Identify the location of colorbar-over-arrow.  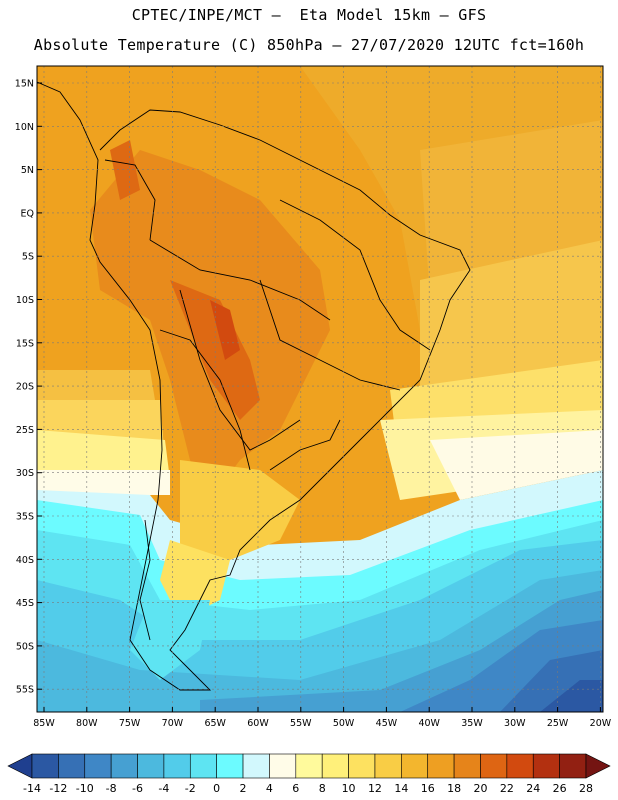
(598, 766).